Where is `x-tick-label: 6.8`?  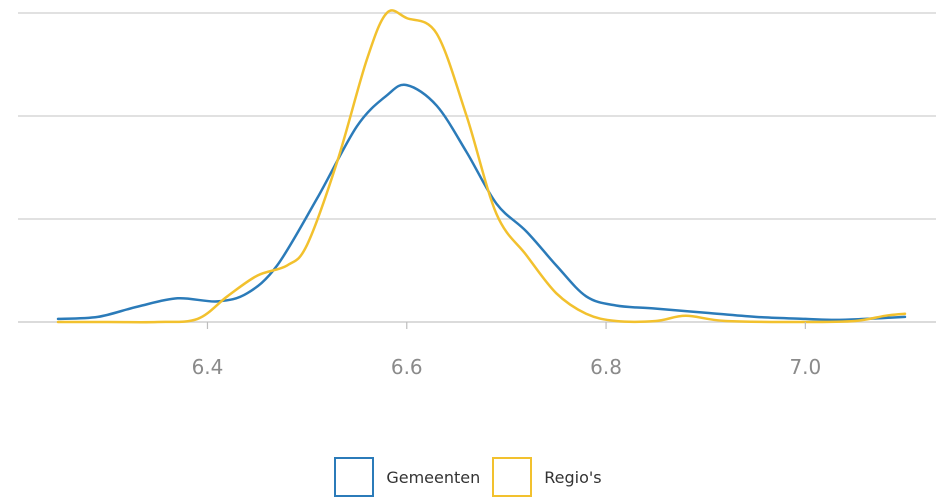
x-tick-label: 6.8 is located at coordinates (606, 367).